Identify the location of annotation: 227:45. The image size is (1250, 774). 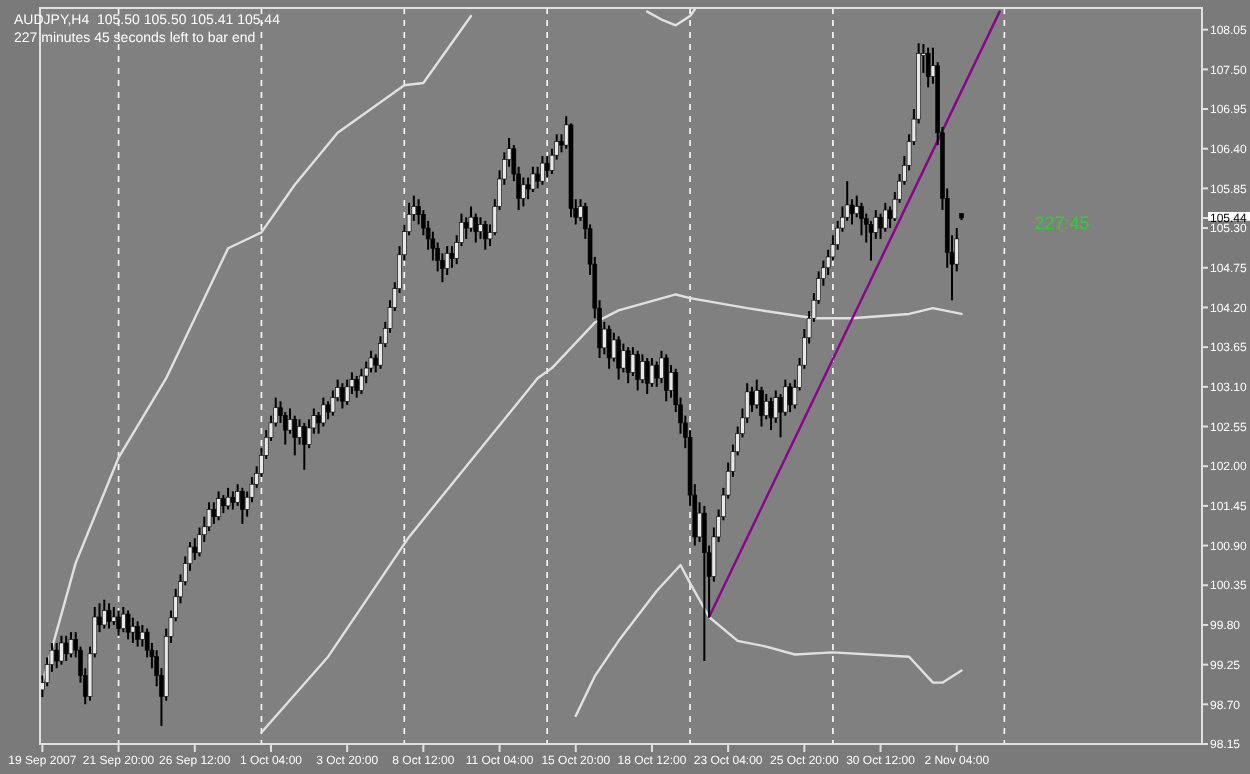
(1062, 222).